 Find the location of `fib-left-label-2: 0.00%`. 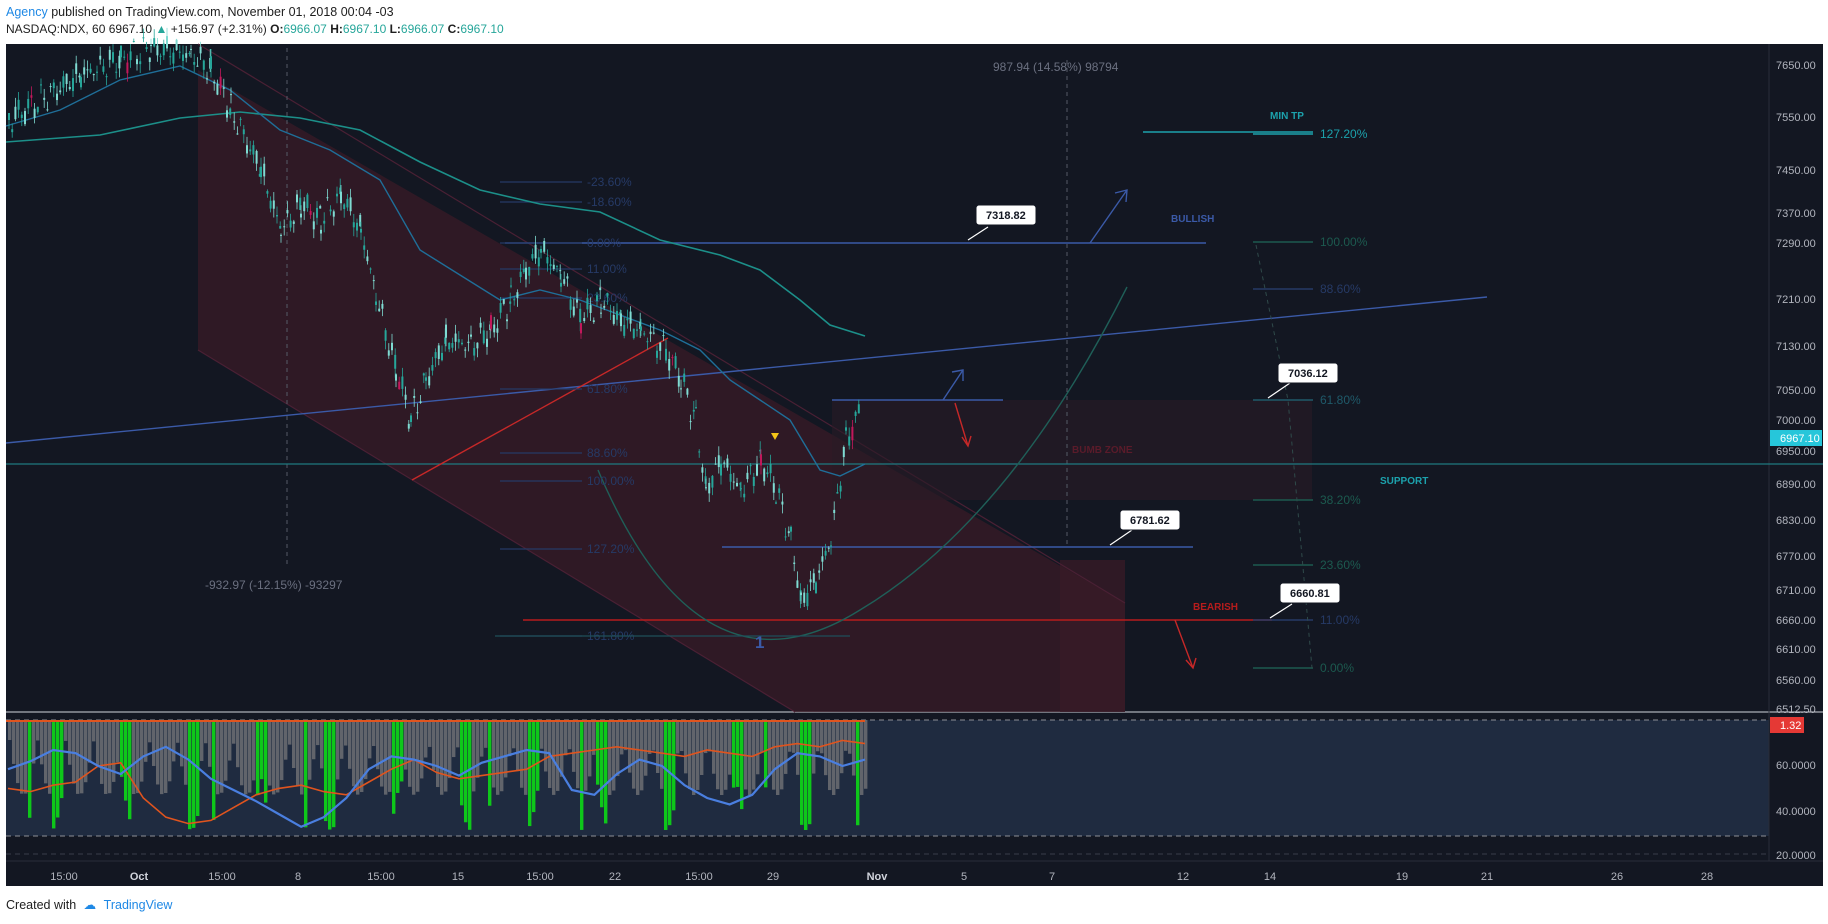

fib-left-label-2: 0.00% is located at coordinates (604, 243).